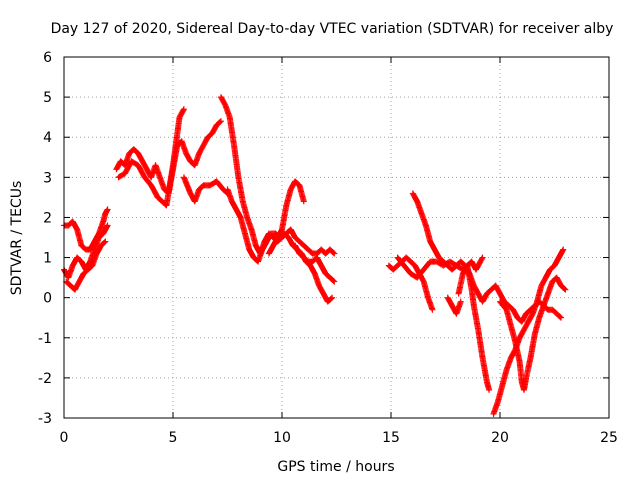  Describe the element at coordinates (45, 339) in the screenshot. I see `y-tick-label: -1` at that location.